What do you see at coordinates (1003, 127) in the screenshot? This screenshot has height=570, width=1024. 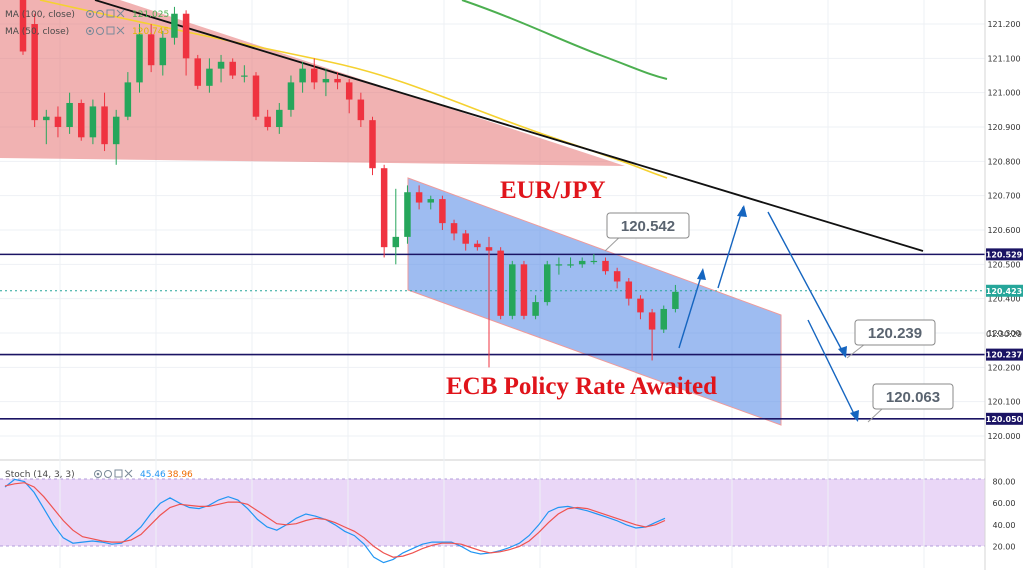 I see `y-tick-label: 120.900` at bounding box center [1003, 127].